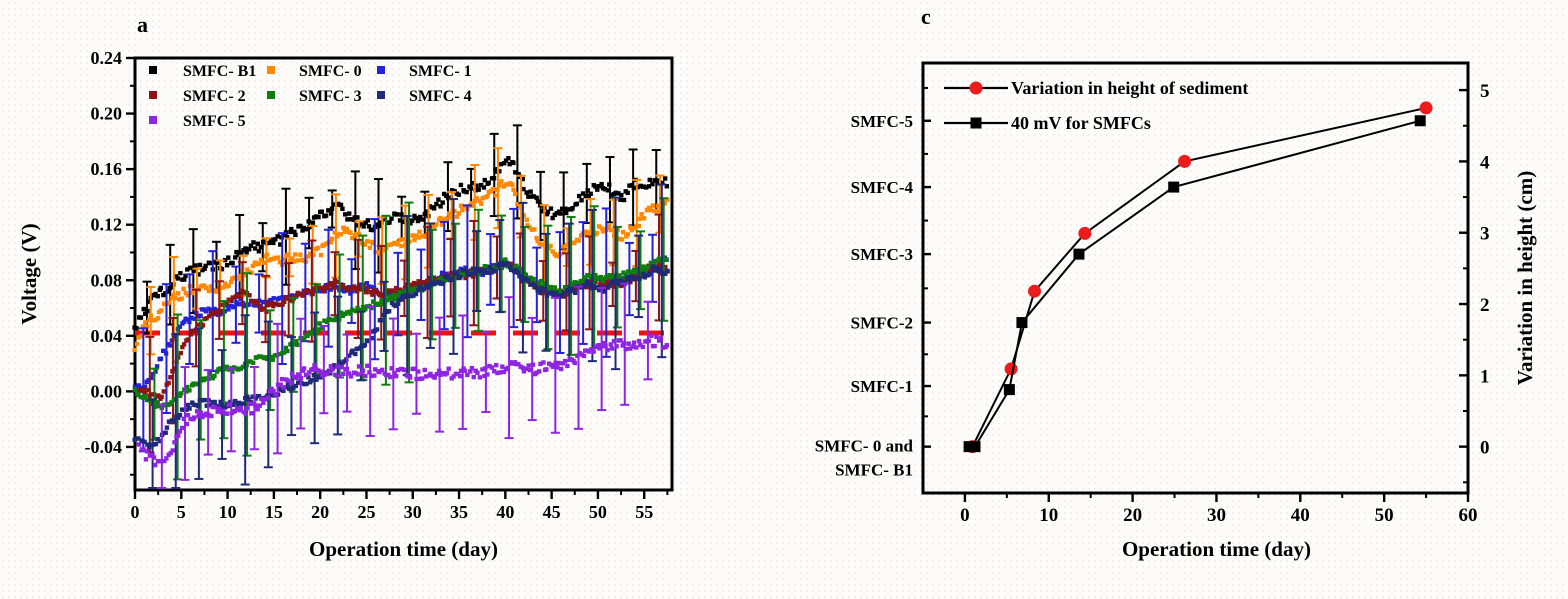 The height and width of the screenshot is (599, 1568). I want to click on legend-label: SMFC- 5, so click(214, 121).